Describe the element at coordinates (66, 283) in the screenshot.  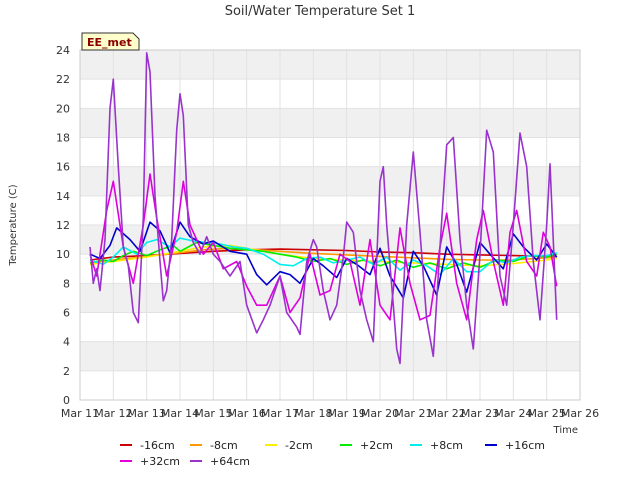
I see `y-tick-label: 8` at that location.